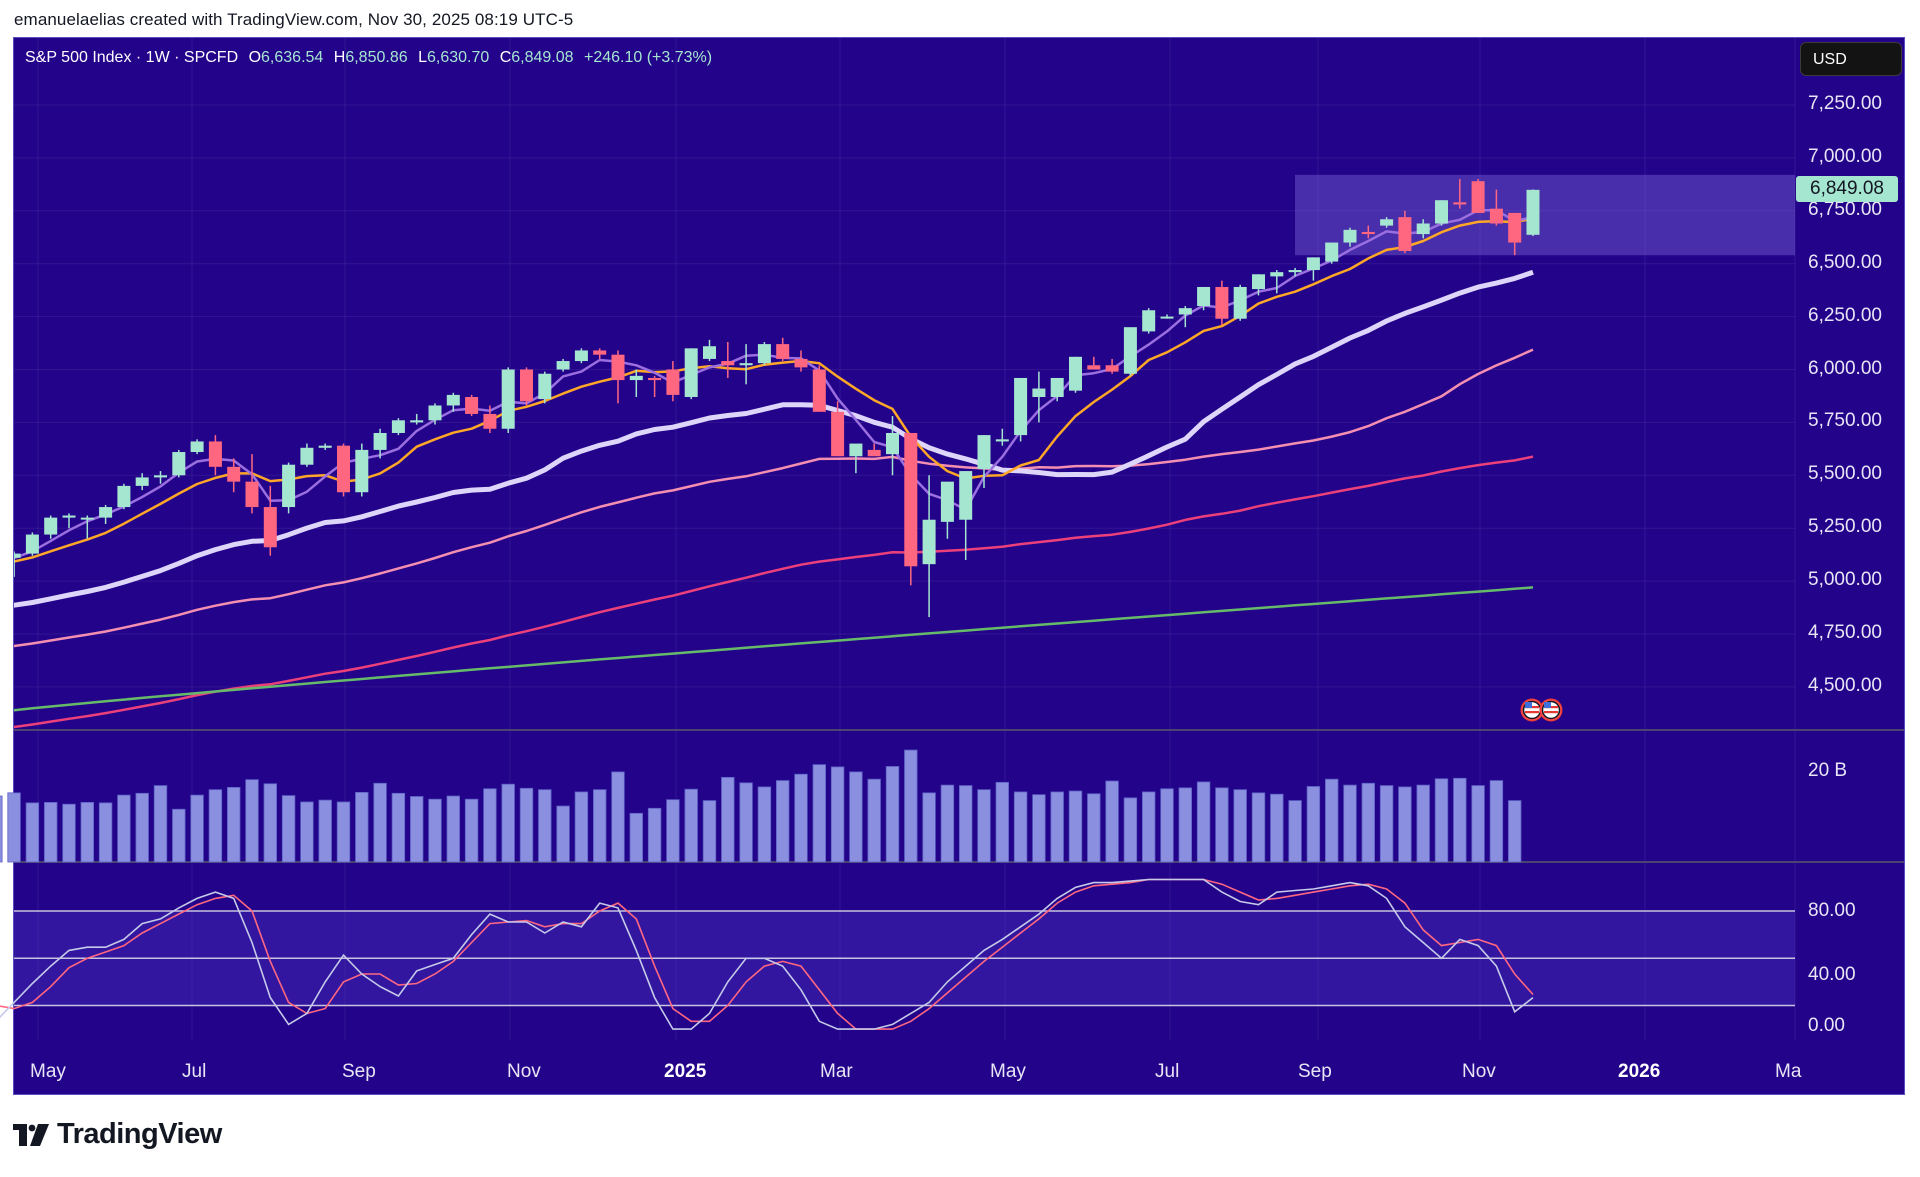 The image size is (1920, 1177). Describe the element at coordinates (767, 954) in the screenshot. I see `stochastic-k-line` at that location.